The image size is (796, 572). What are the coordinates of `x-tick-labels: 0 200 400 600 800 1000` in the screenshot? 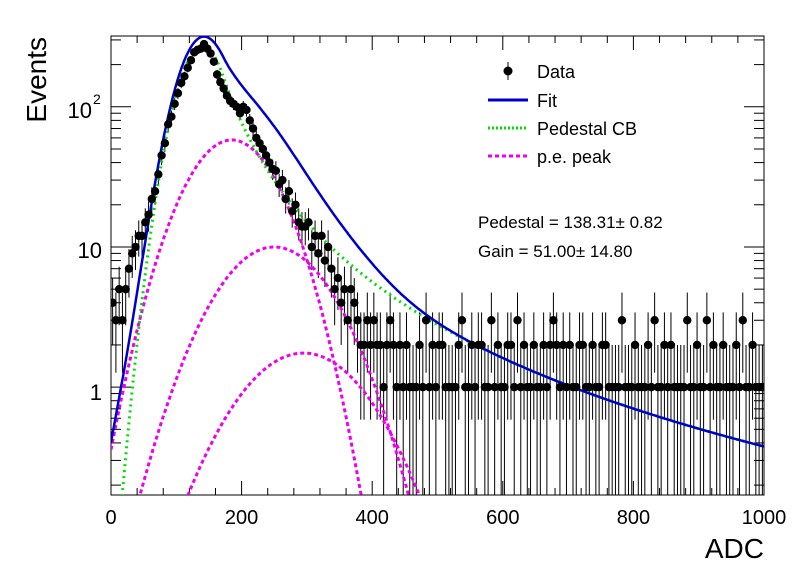 It's located at (445, 518).